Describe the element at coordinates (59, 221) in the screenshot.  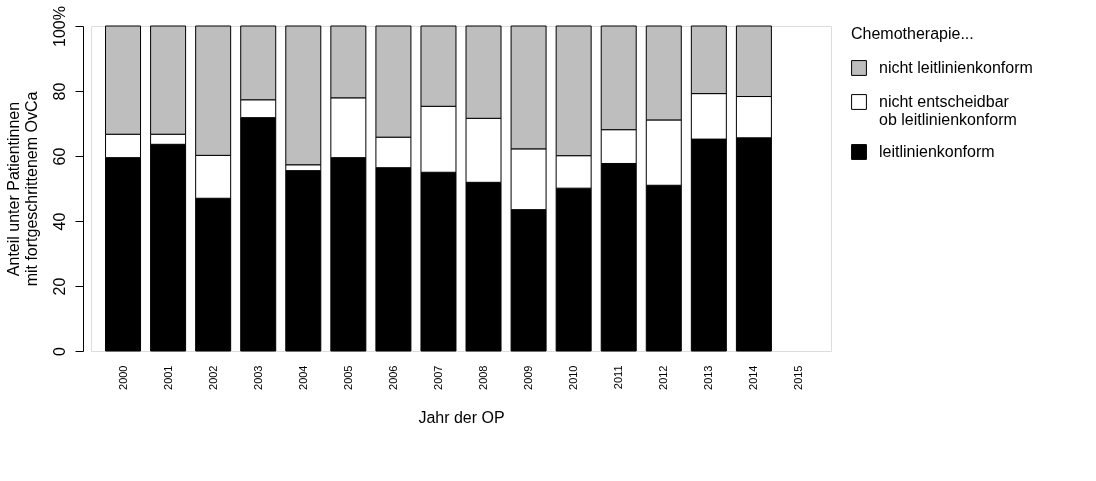
I see `y-tick-label: 40` at that location.